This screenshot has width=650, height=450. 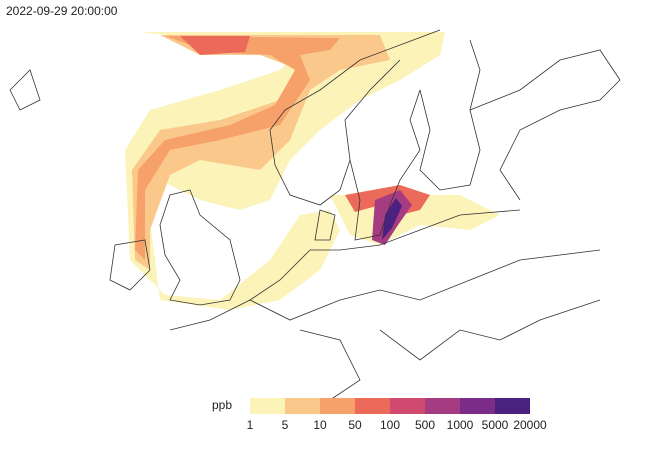 What do you see at coordinates (355, 425) in the screenshot?
I see `colorbar-tick-label: 50` at bounding box center [355, 425].